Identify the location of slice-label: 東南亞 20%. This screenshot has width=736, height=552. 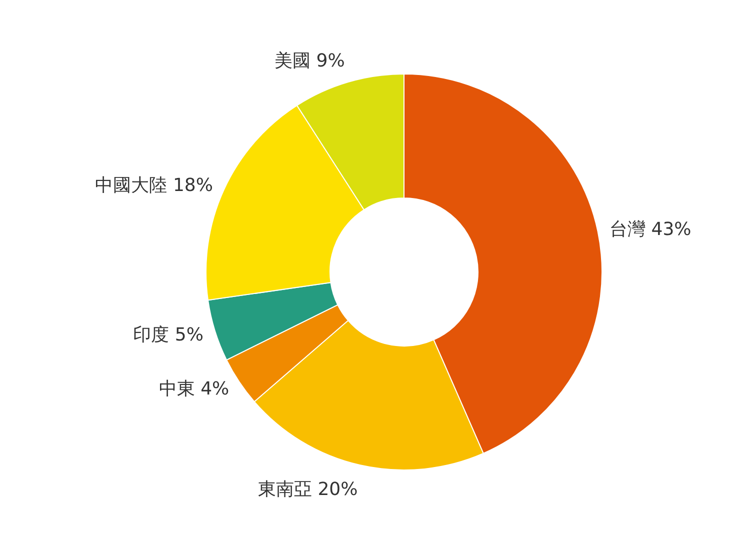
(308, 489).